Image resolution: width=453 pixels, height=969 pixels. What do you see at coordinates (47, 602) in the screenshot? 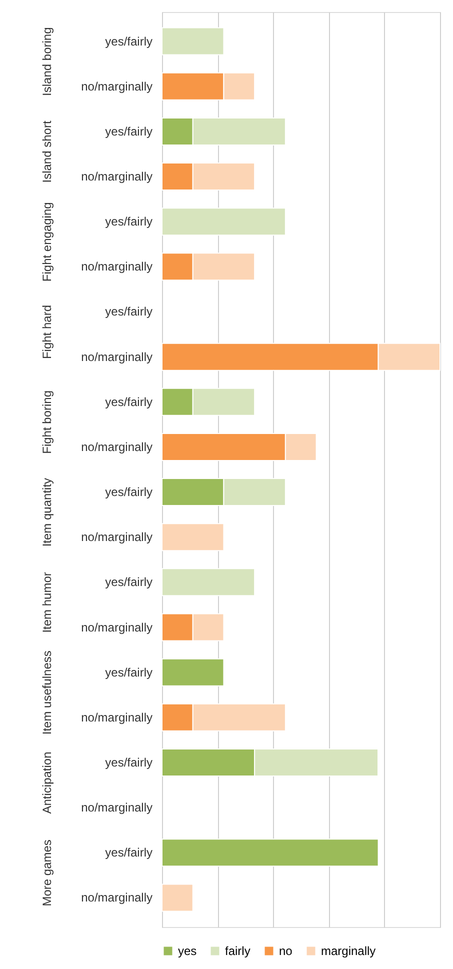
I see `text: Item humor` at bounding box center [47, 602].